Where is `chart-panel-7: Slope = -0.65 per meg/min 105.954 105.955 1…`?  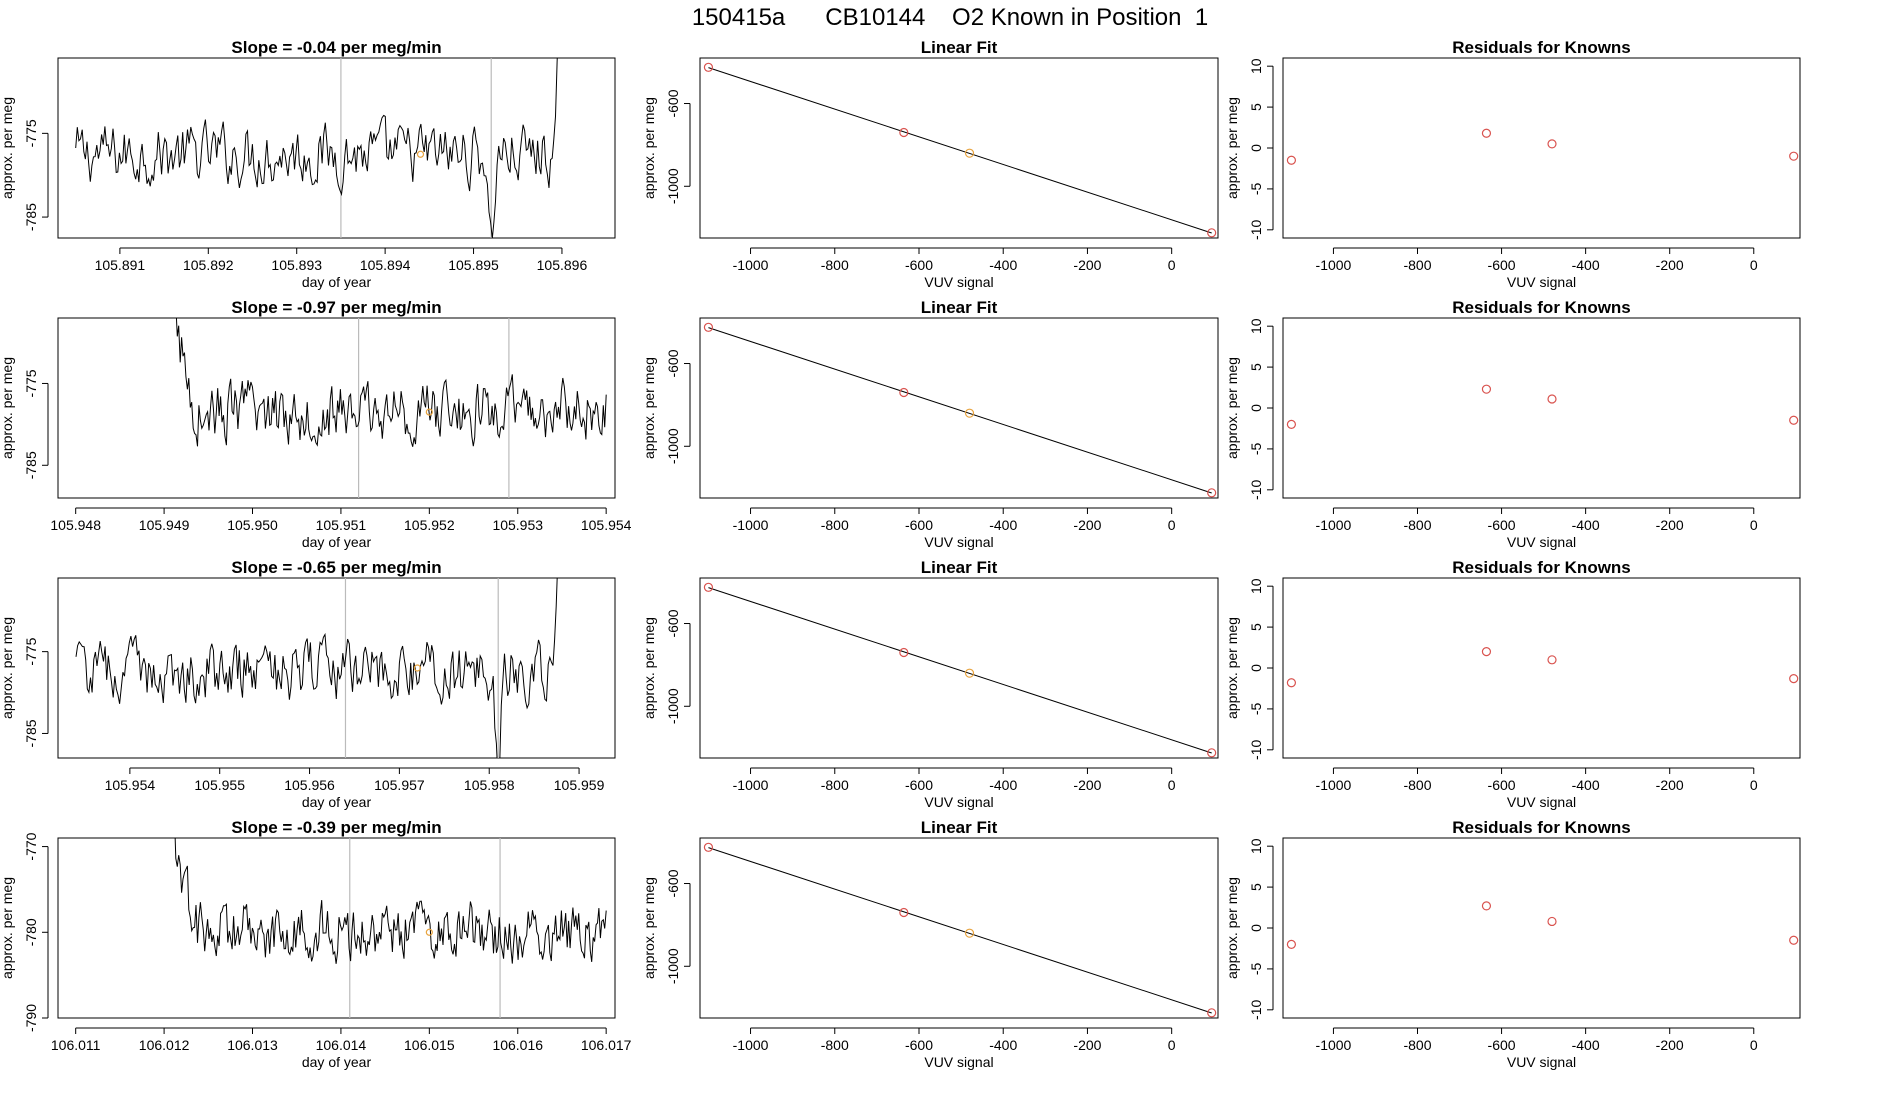
chart-panel-7: Slope = -0.65 per meg/min 105.954 105.955 1… is located at coordinates (308, 684).